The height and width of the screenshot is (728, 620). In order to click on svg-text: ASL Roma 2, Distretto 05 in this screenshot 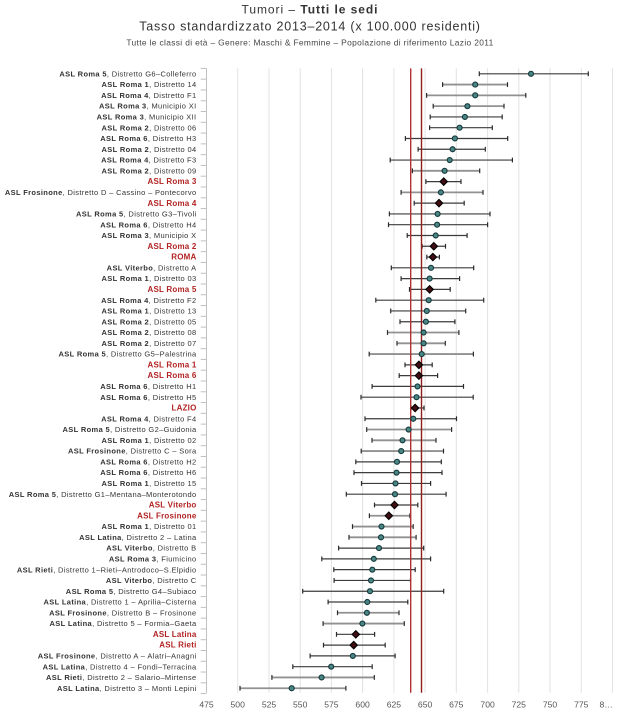, I will do `click(149, 321)`.